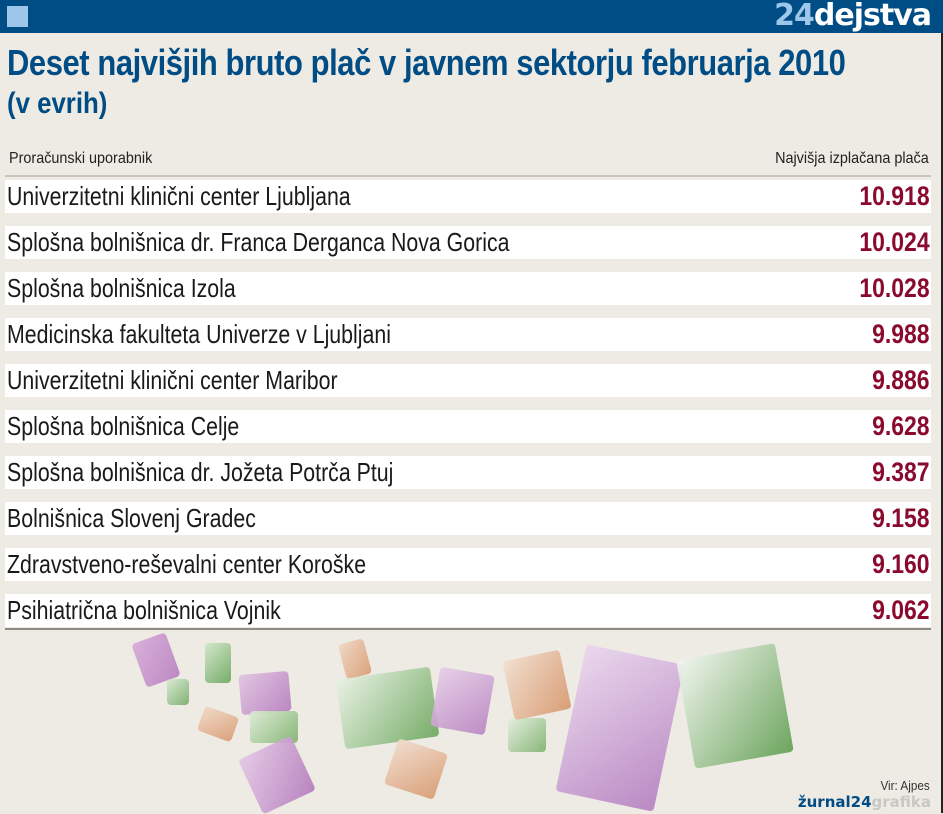 The height and width of the screenshot is (814, 943). I want to click on table-row: Splošna bolnišnica Izola 10.028, so click(468, 288).